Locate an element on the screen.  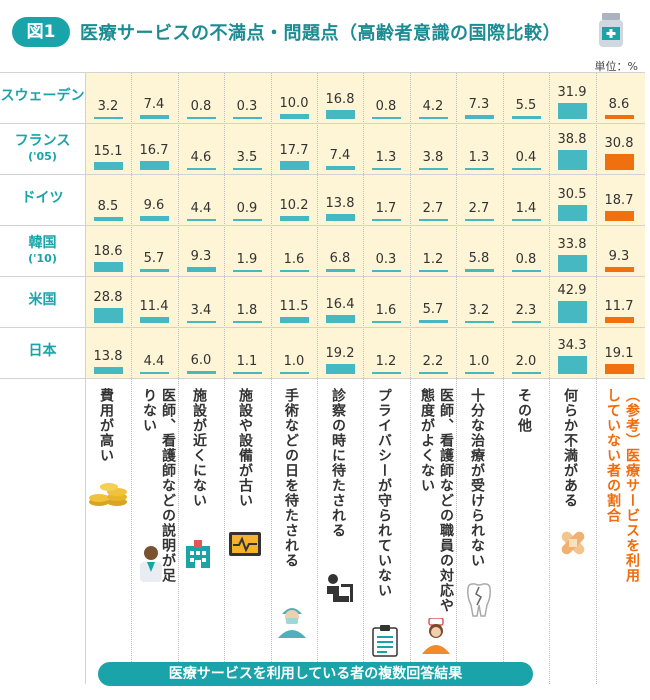
category-header: プライバシーが守られていない is located at coordinates (384, 493).